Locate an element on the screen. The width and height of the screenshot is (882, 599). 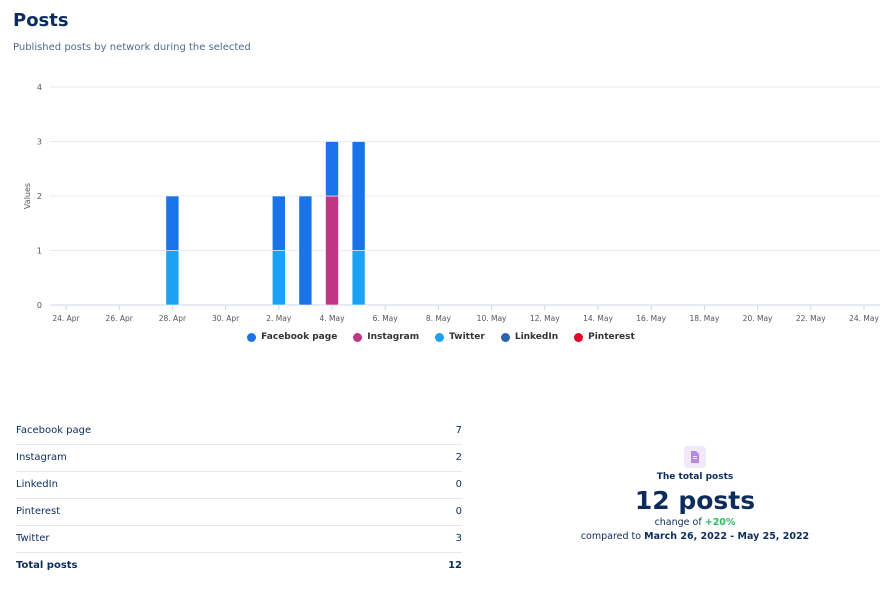
x-tick-label: 18. May is located at coordinates (704, 318).